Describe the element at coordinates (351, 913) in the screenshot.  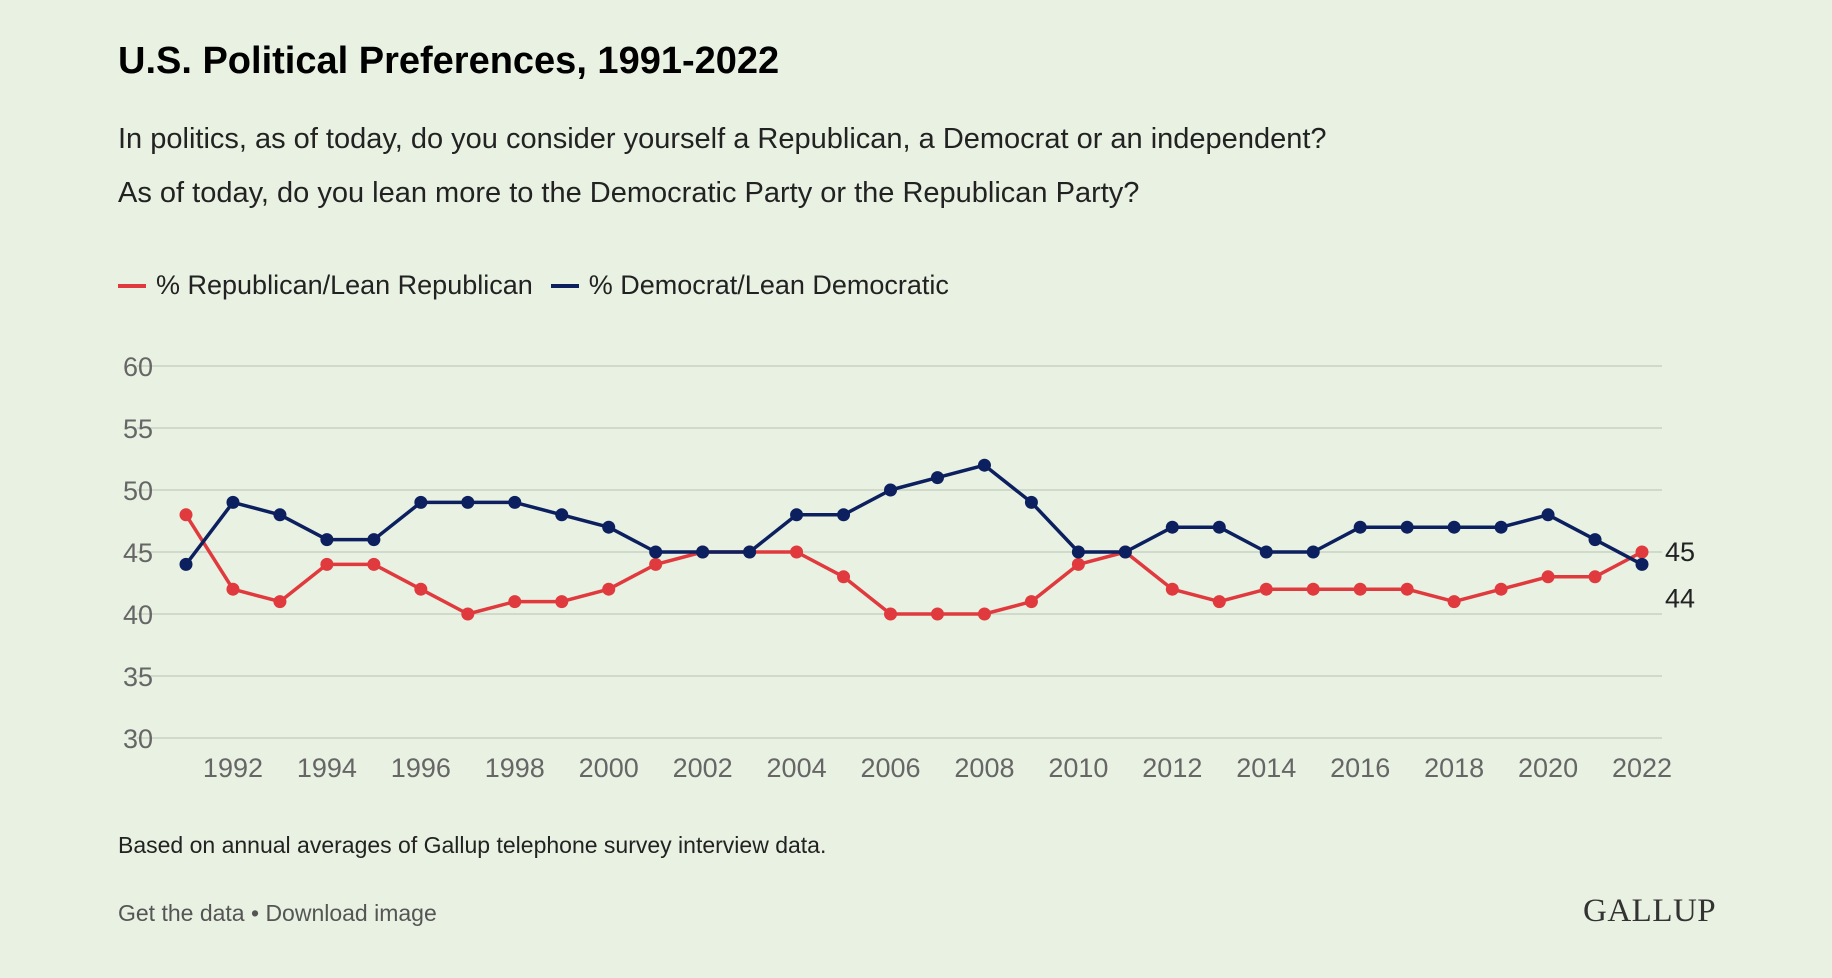
I see `download-image-link: Download image` at that location.